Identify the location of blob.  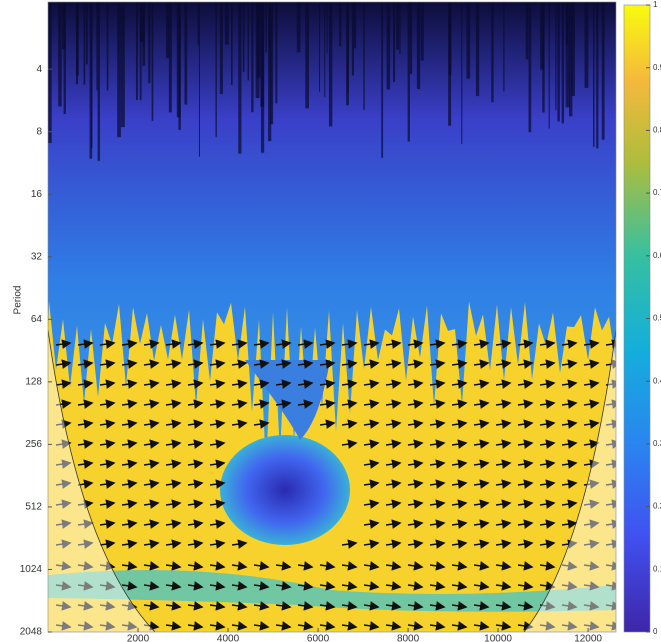
(285, 490).